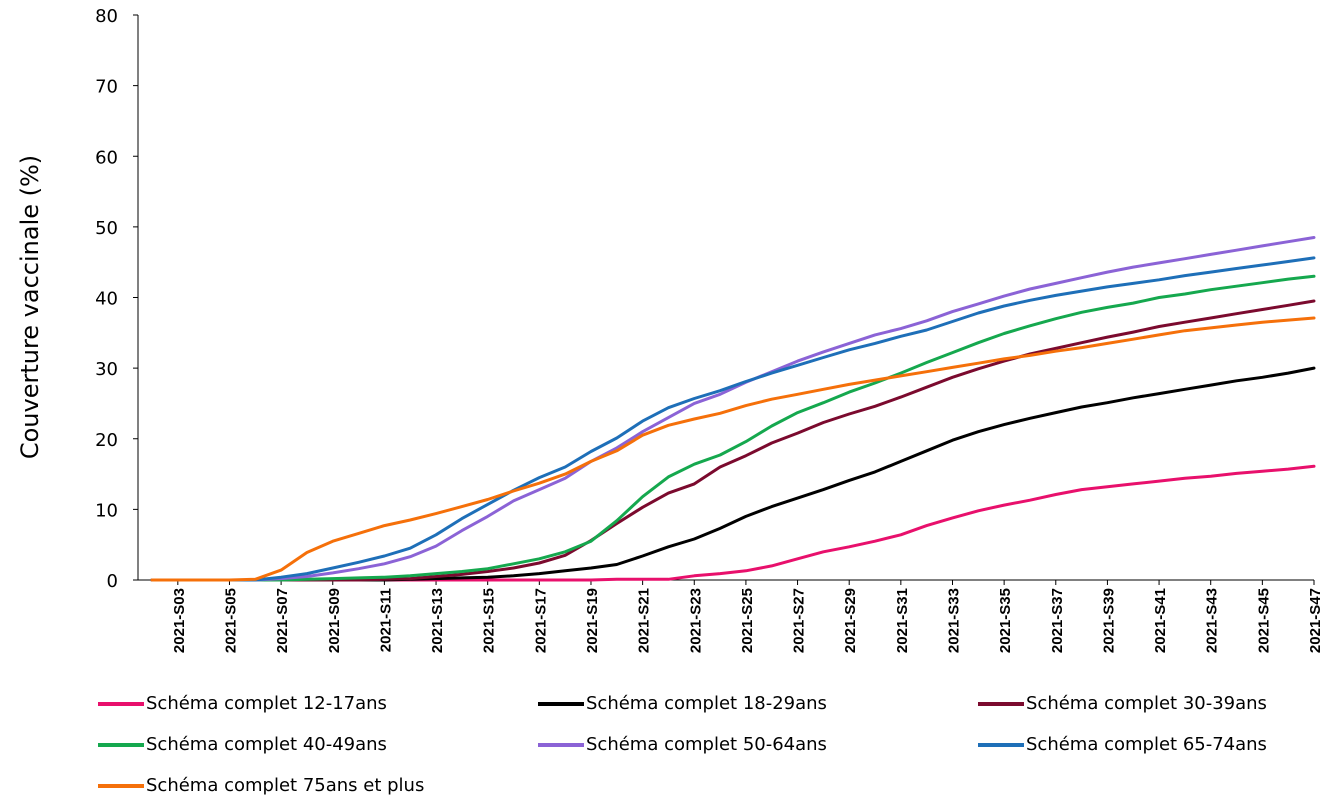 This screenshot has height=802, width=1326. I want to click on x-tick-label: 2021-S29, so click(850, 620).